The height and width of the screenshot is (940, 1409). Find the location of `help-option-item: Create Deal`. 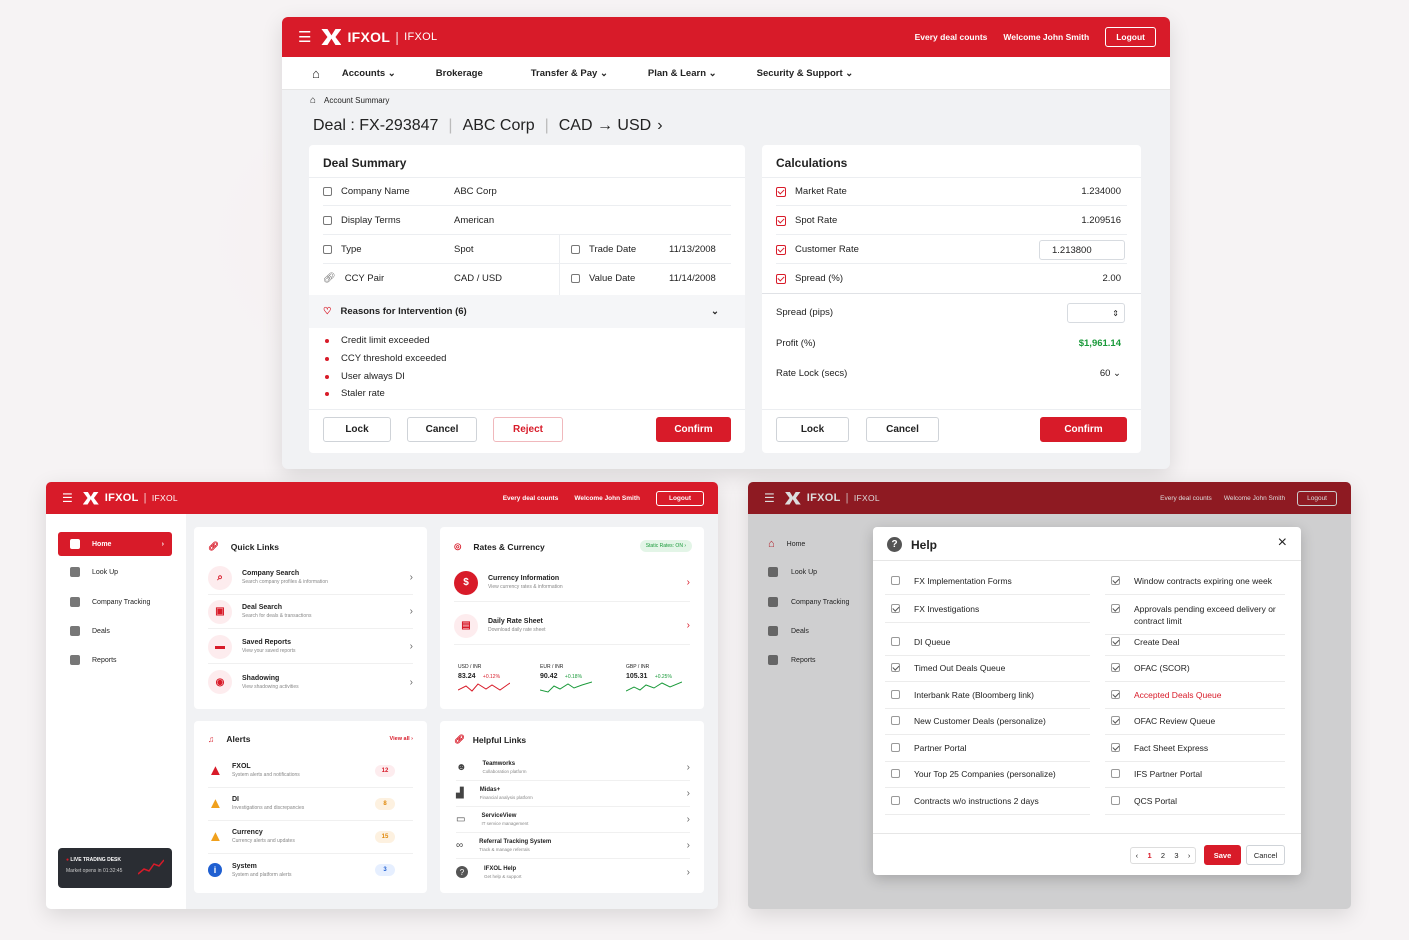

help-option-item: Create Deal is located at coordinates (1198, 642).